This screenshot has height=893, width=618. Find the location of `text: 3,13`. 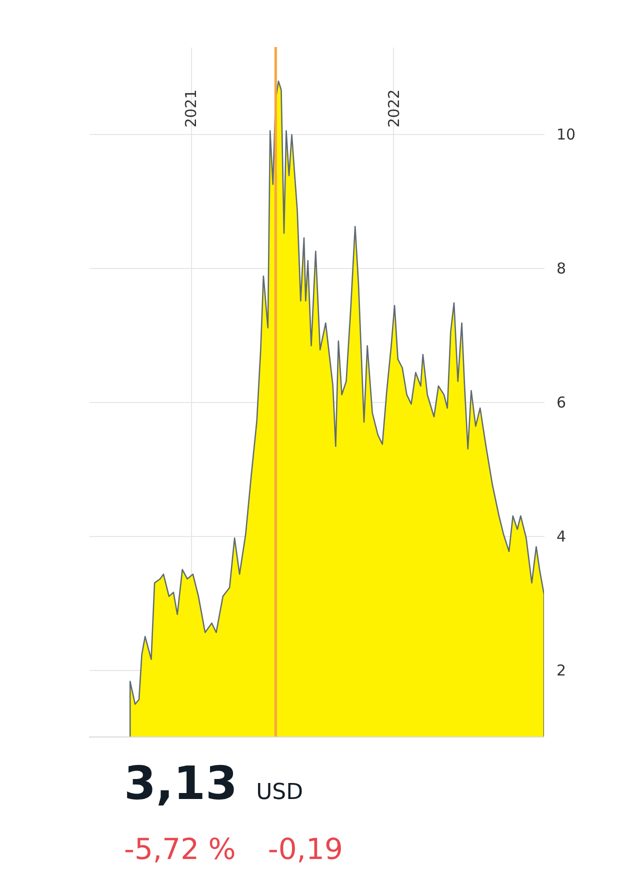

text: 3,13 is located at coordinates (181, 783).